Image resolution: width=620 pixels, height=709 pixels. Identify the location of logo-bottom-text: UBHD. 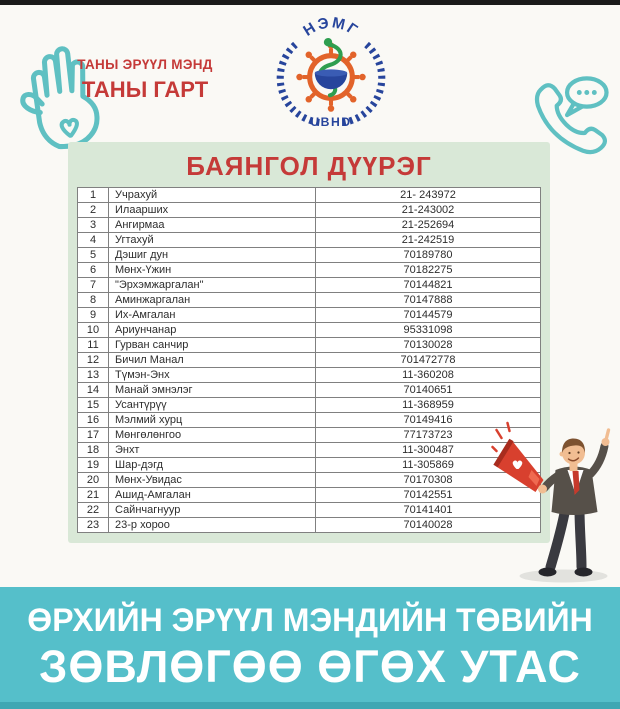
(330, 122).